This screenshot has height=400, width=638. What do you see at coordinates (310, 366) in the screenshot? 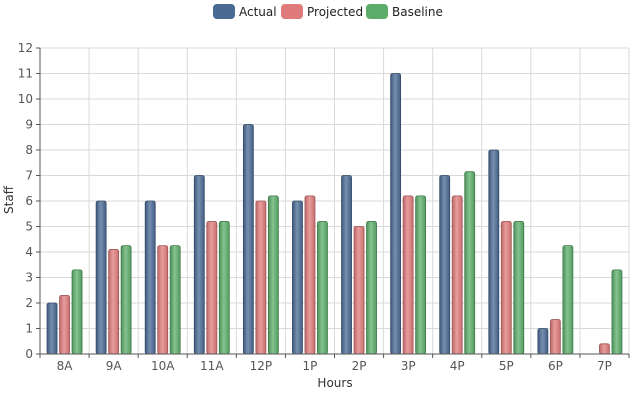
I see `x-tick-label: 1P` at bounding box center [310, 366].